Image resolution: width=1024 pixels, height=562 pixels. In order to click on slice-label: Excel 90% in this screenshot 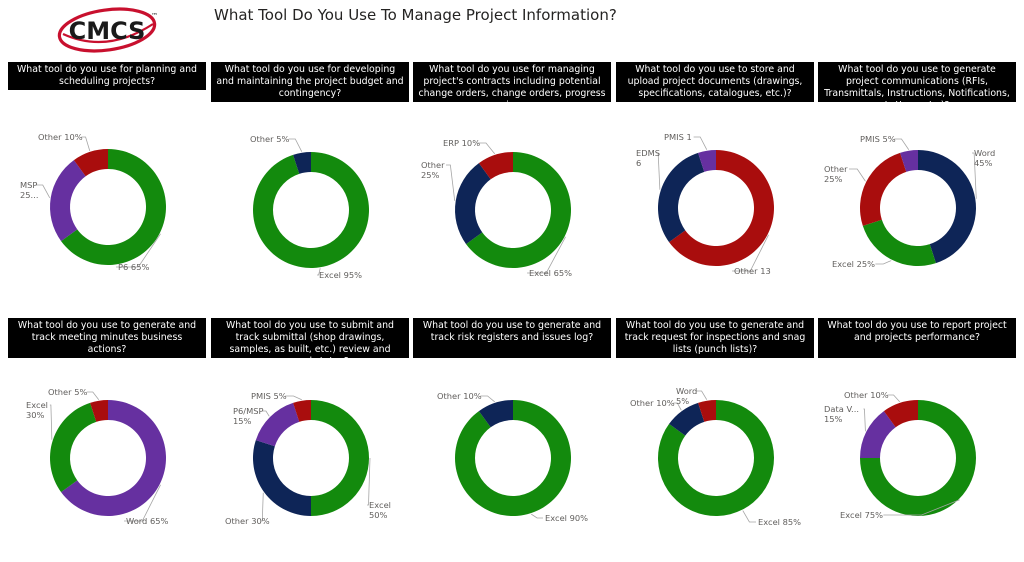, I will do `click(566, 518)`.